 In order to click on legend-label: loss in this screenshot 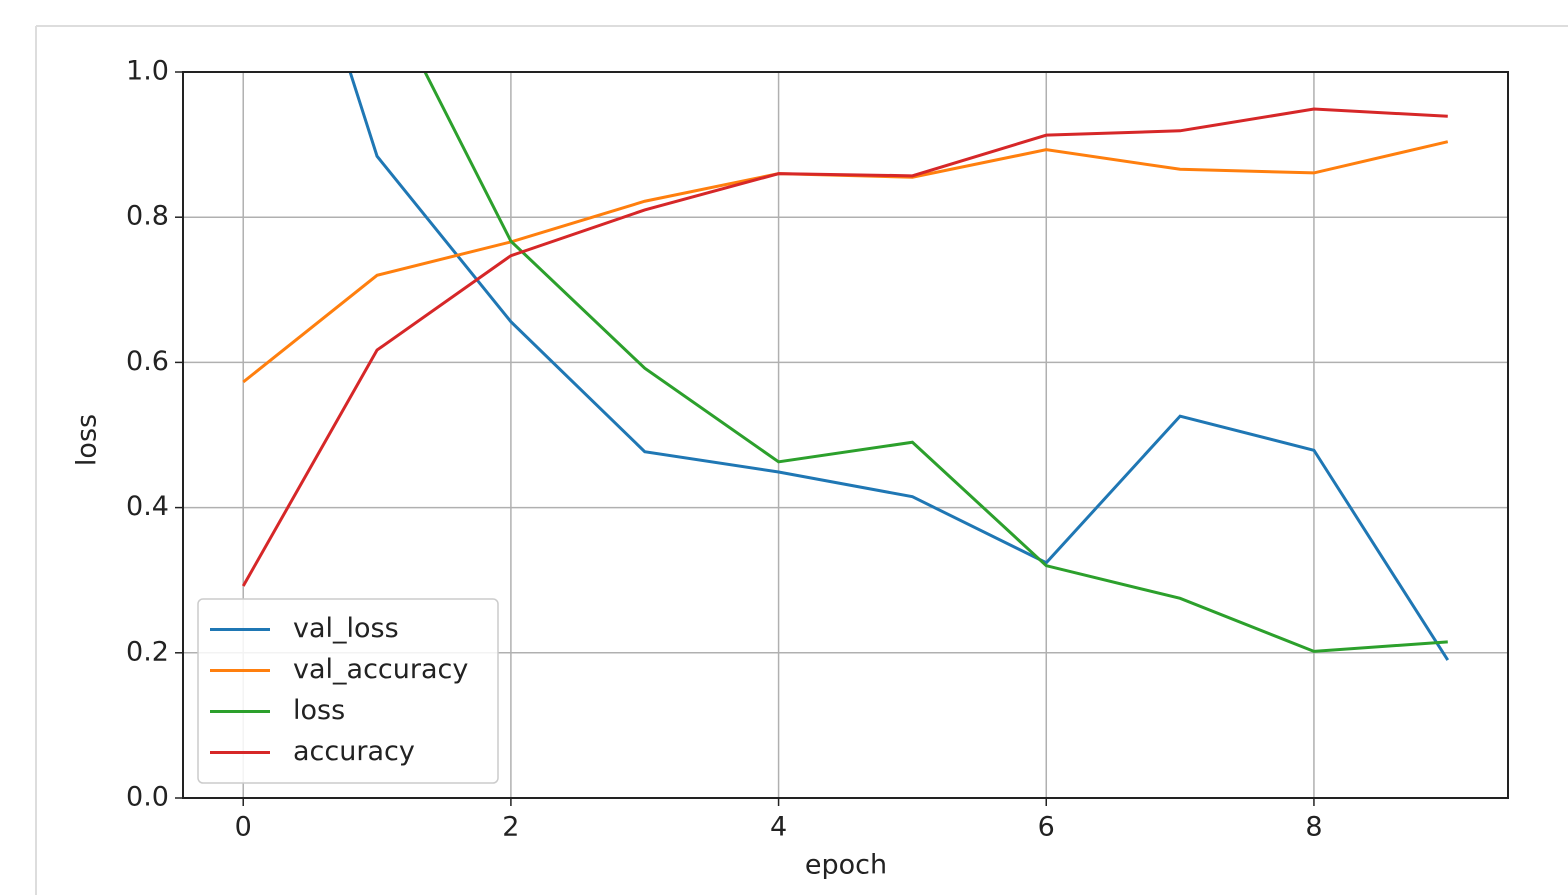, I will do `click(319, 710)`.